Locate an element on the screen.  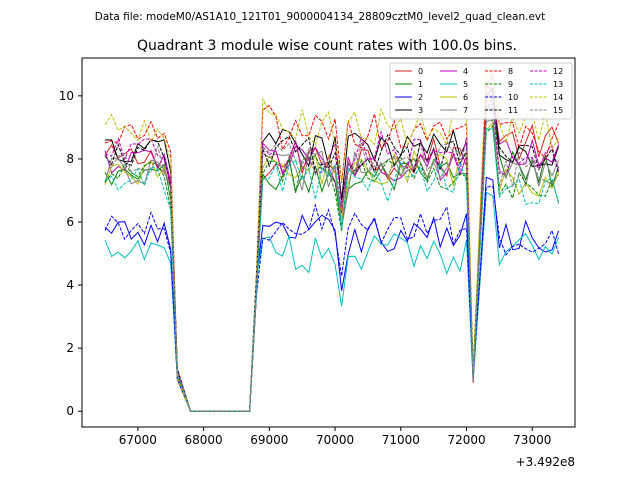
y-tick-label: 0 is located at coordinates (70, 411).